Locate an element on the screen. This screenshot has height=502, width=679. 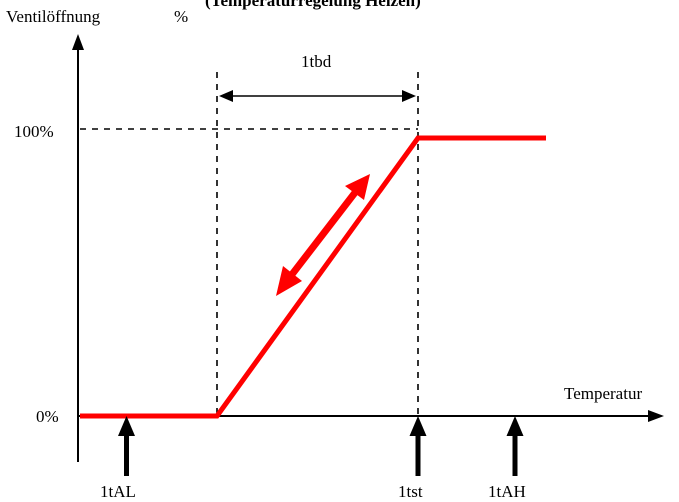
marker-arrows is located at coordinates (321, 446).